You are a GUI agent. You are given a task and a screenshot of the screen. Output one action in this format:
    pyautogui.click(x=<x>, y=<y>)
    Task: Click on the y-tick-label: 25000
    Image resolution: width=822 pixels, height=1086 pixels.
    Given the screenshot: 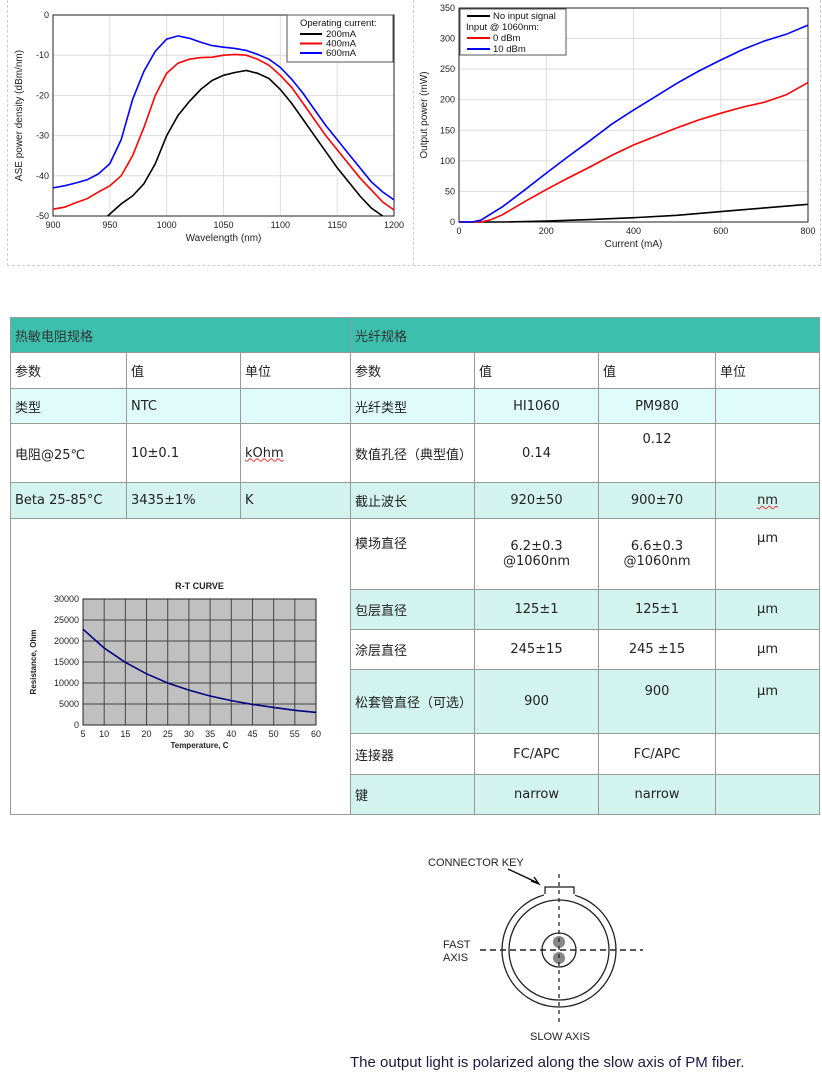 What is the action you would take?
    pyautogui.click(x=66, y=620)
    